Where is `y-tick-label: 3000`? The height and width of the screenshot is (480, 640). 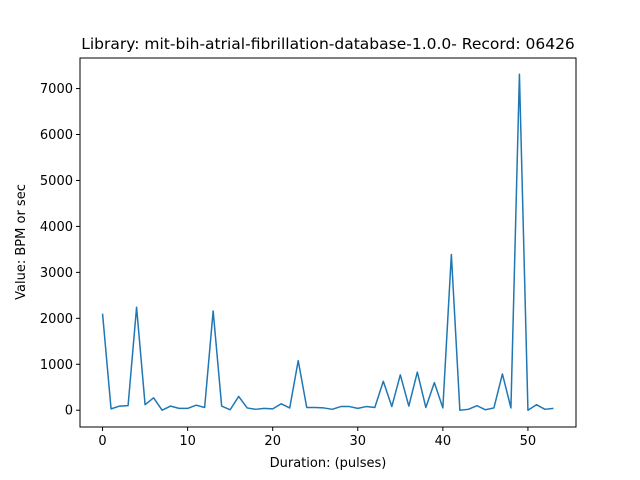
y-tick-label: 3000 is located at coordinates (56, 273).